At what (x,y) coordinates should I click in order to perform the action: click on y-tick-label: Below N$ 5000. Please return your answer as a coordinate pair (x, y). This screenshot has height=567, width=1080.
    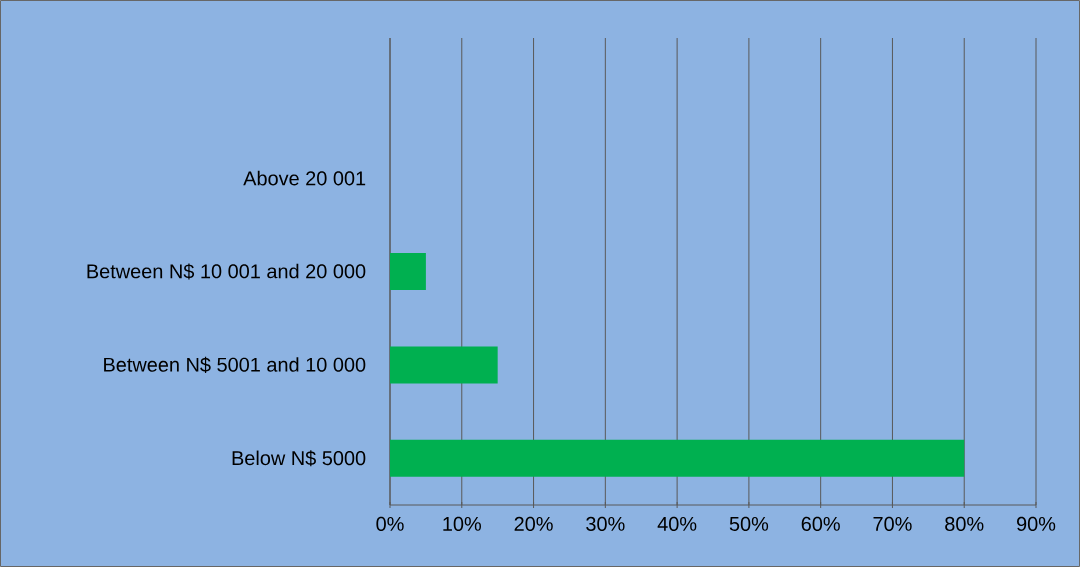
    Looking at the image, I should click on (299, 458).